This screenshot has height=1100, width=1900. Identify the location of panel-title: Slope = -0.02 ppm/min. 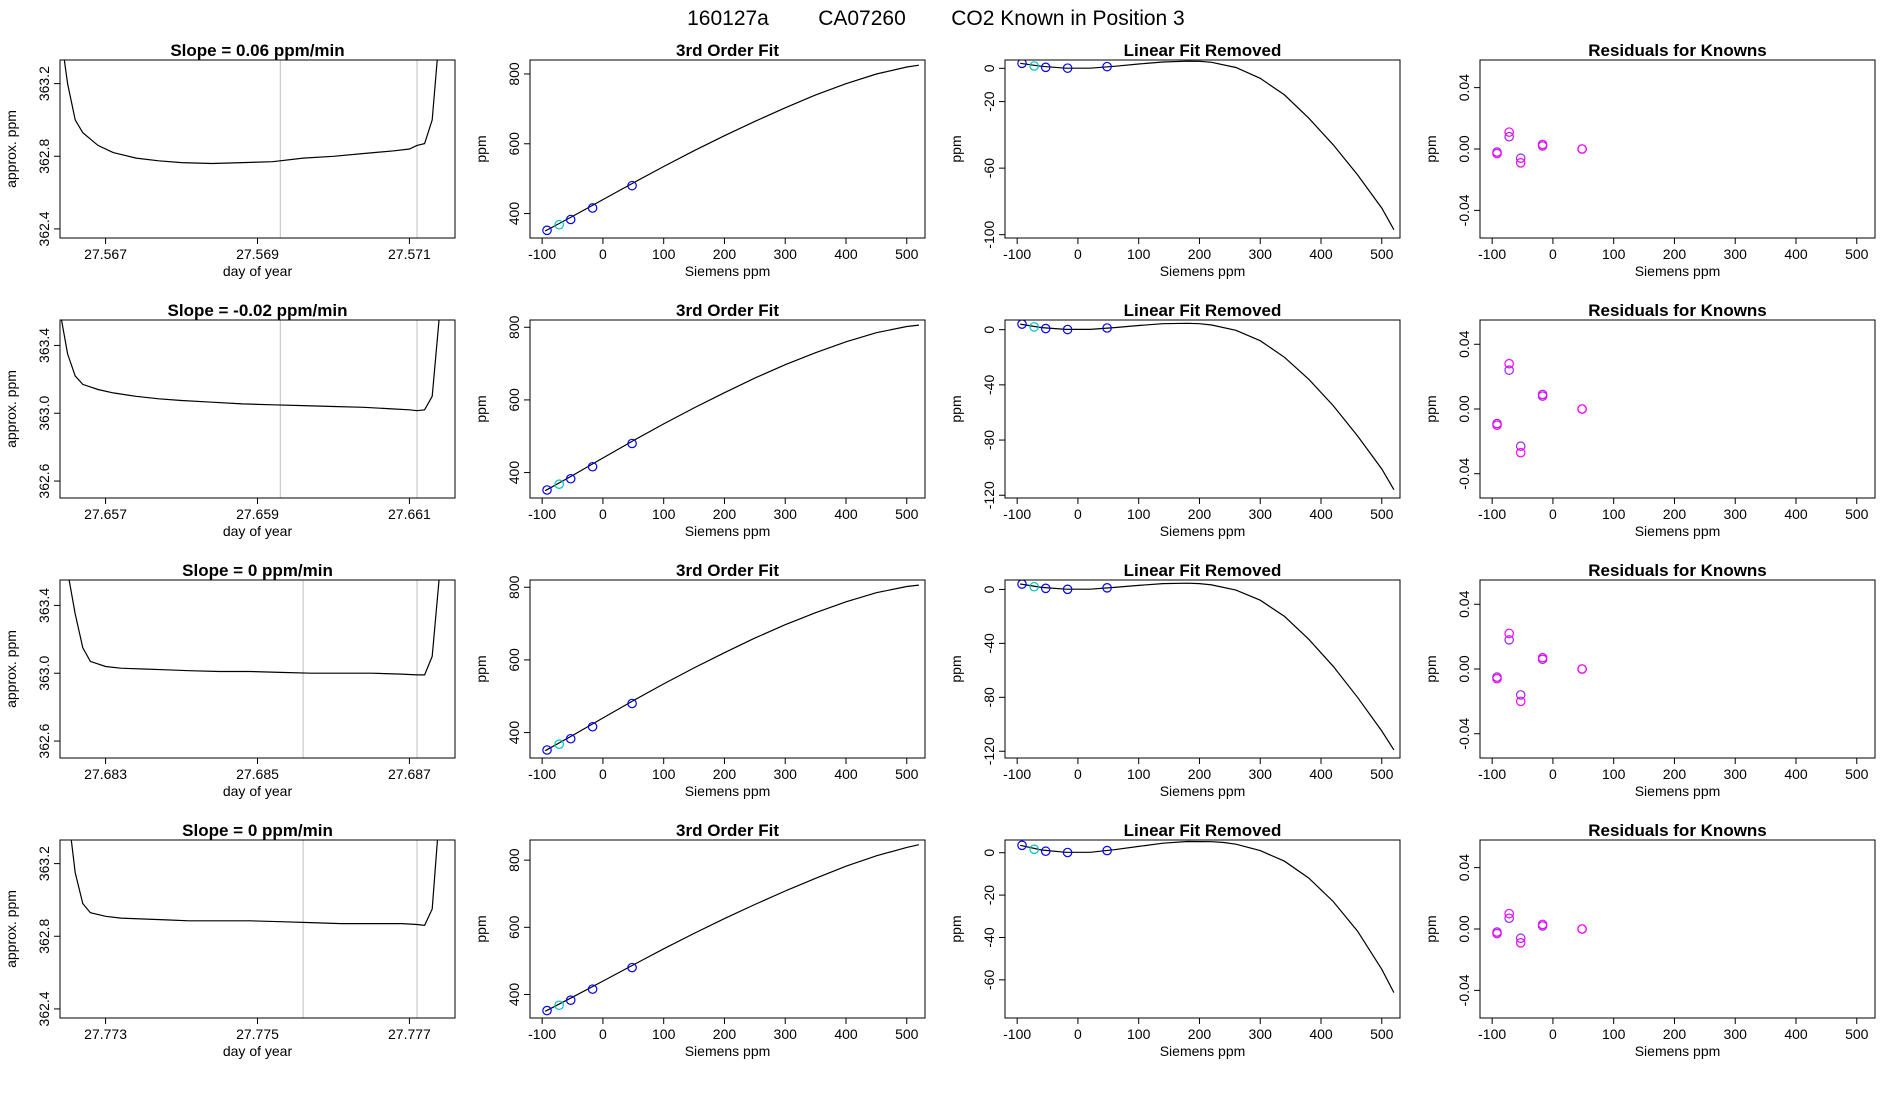
(258, 310).